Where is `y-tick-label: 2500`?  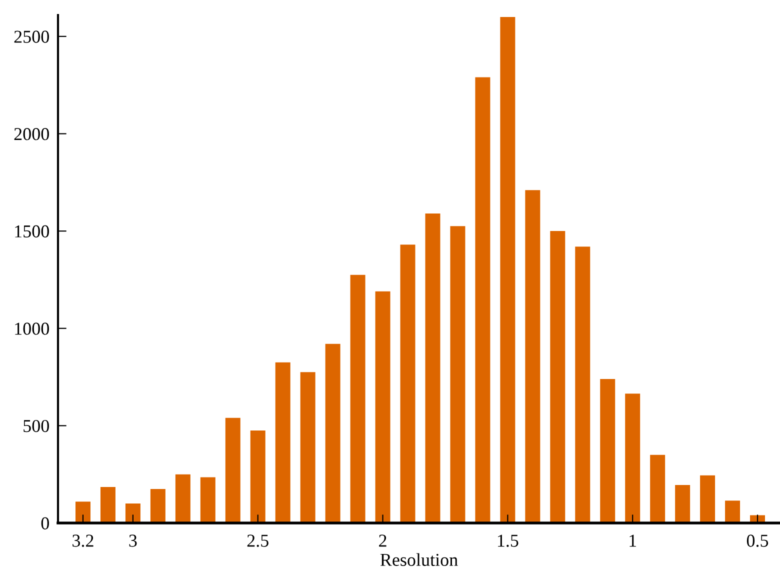
y-tick-label: 2500 is located at coordinates (31, 36).